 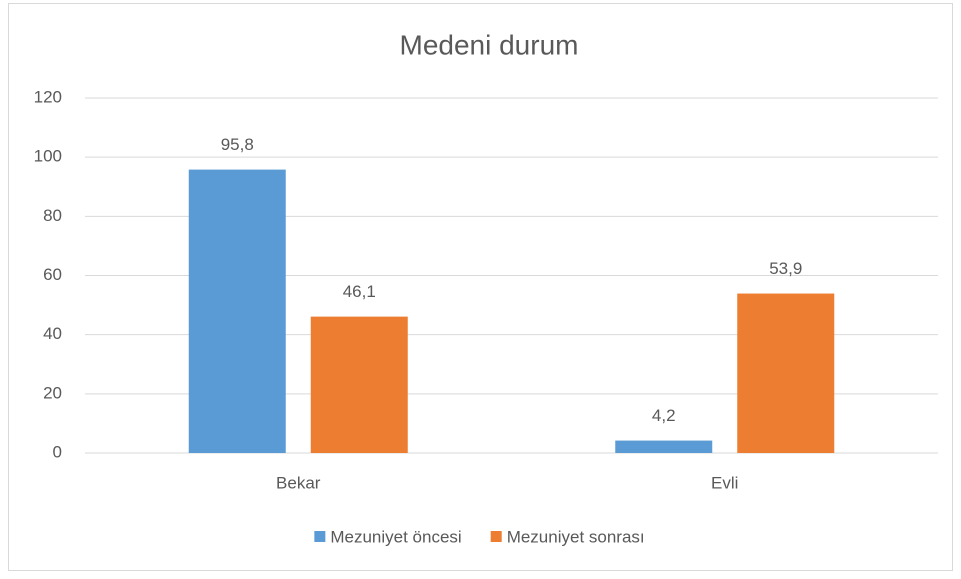 I want to click on data-label: 95,8, so click(x=237, y=144).